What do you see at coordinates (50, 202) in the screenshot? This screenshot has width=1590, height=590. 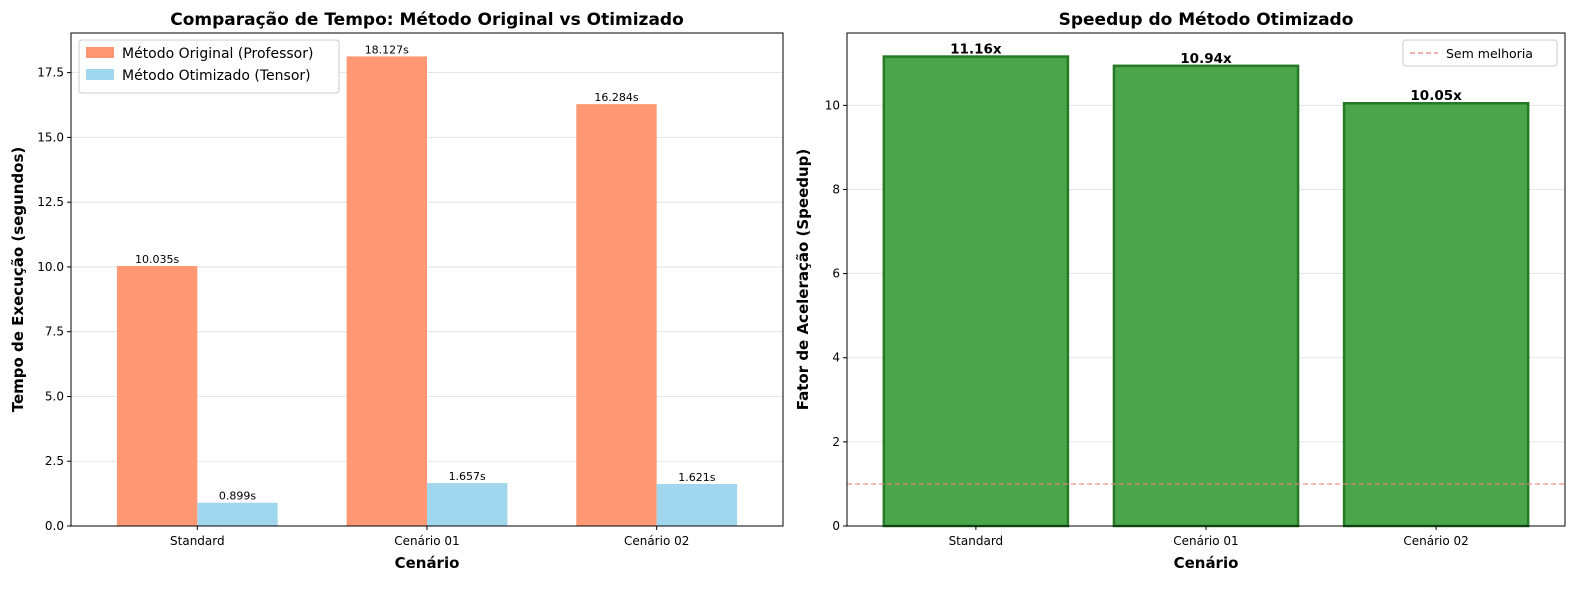 I see `y-tick-label: 12.5` at bounding box center [50, 202].